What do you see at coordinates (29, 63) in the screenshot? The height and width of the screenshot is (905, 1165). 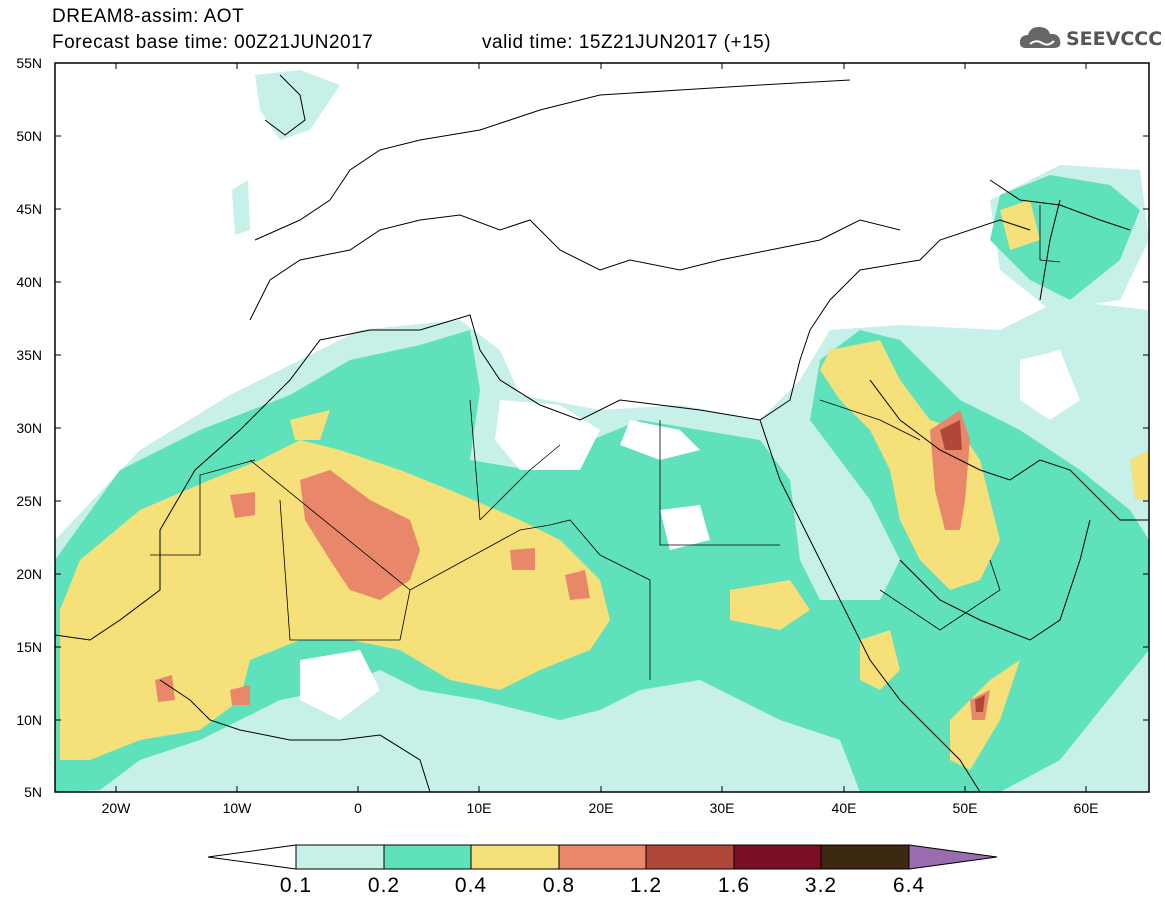 I see `lat-label-55n: 55N` at bounding box center [29, 63].